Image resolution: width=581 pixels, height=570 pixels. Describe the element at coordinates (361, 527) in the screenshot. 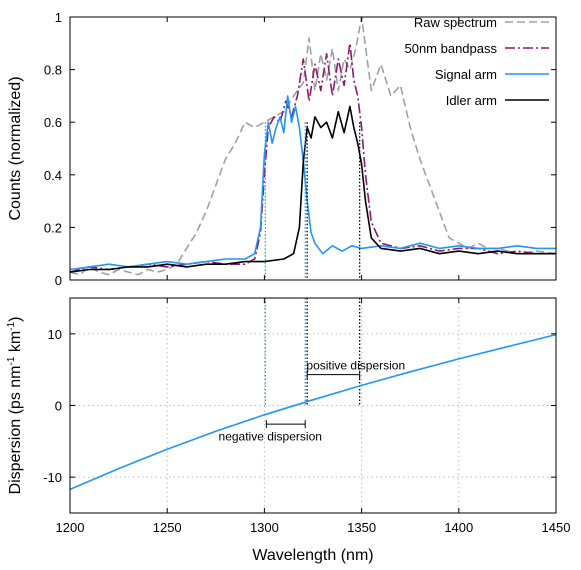

I see `x-tick-label: 1350` at that location.